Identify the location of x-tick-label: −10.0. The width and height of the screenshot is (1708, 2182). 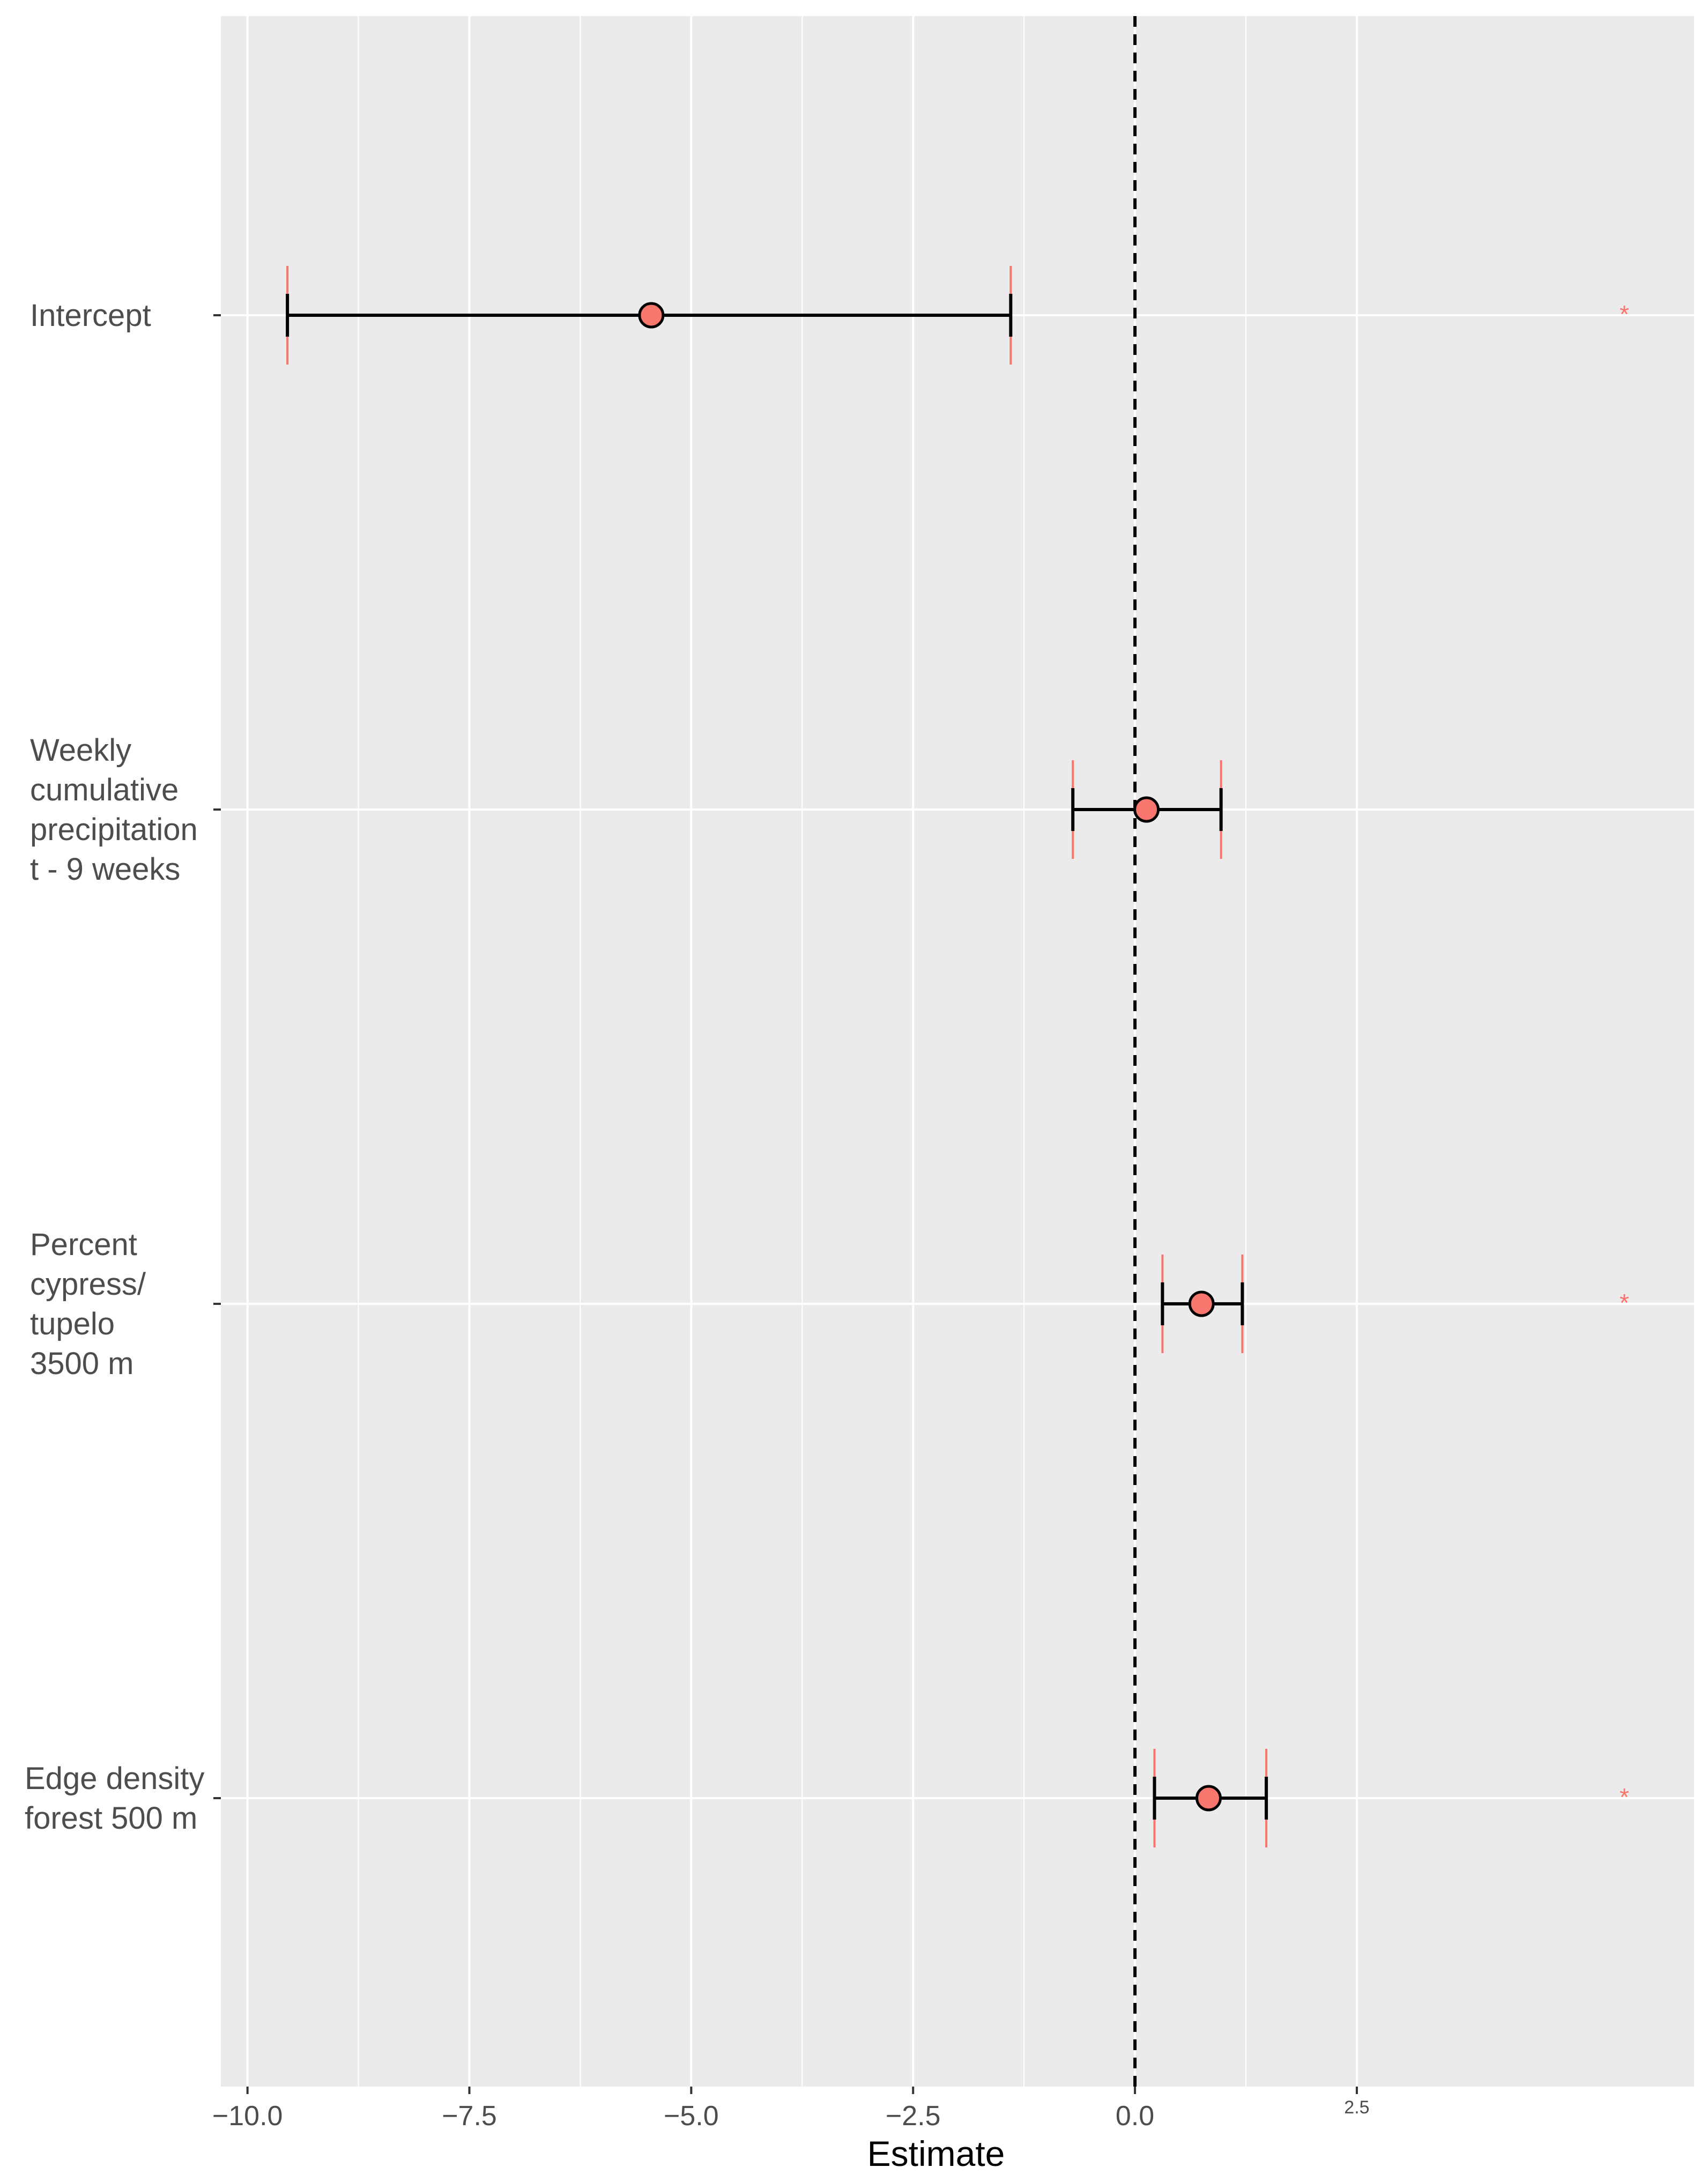
(247, 2116).